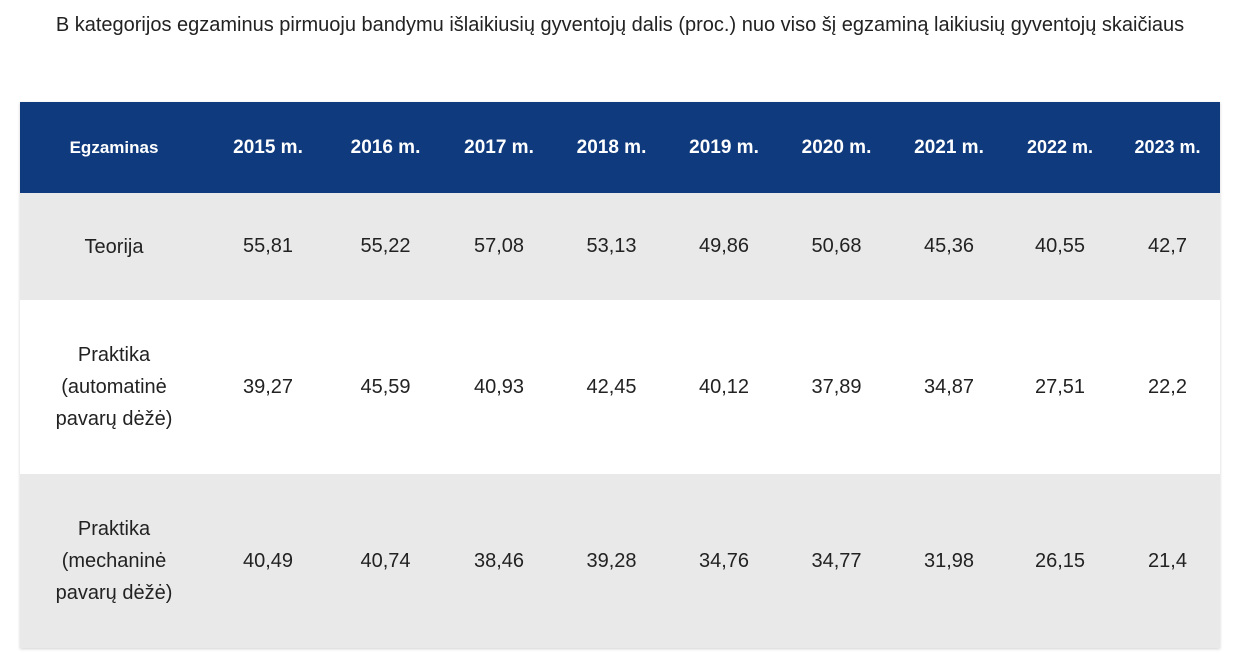  I want to click on table-cell: 40,49, so click(268, 560).